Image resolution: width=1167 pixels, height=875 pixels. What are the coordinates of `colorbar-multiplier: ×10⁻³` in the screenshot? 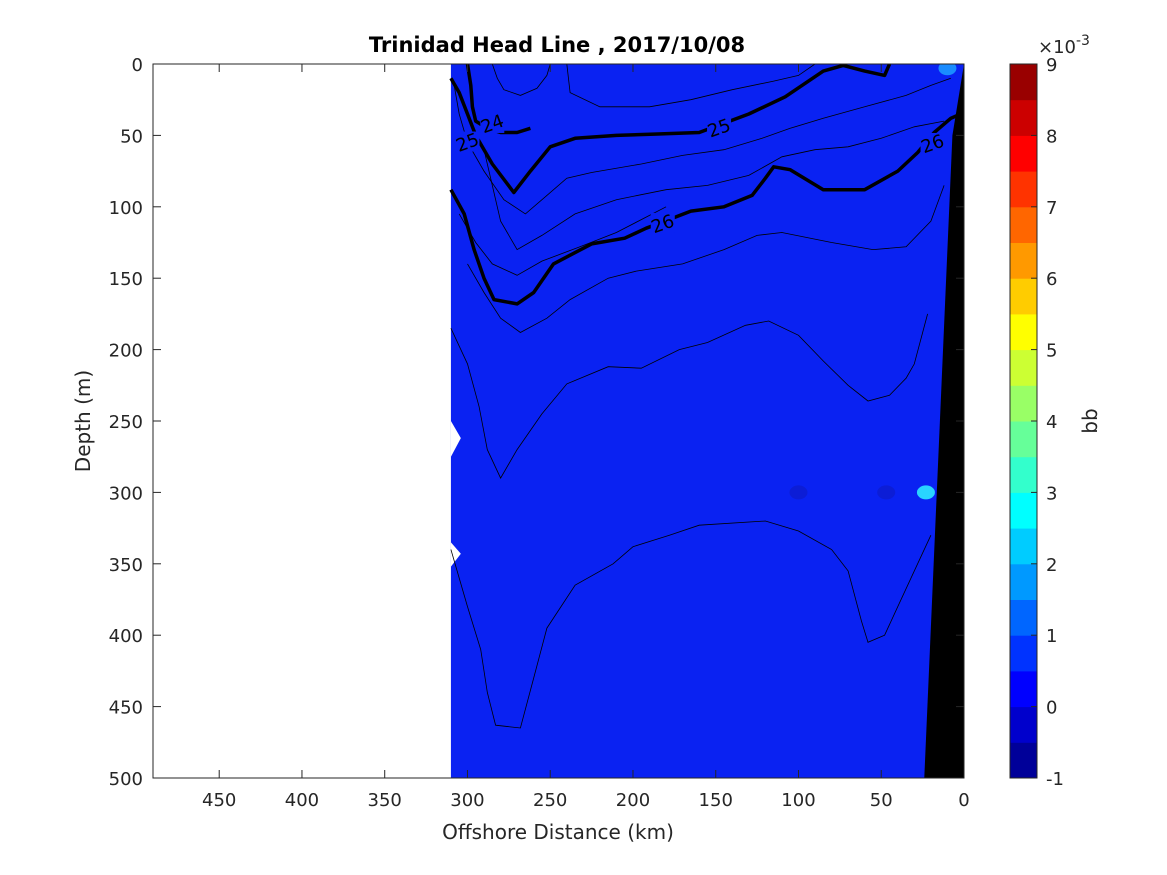 It's located at (1064, 45).